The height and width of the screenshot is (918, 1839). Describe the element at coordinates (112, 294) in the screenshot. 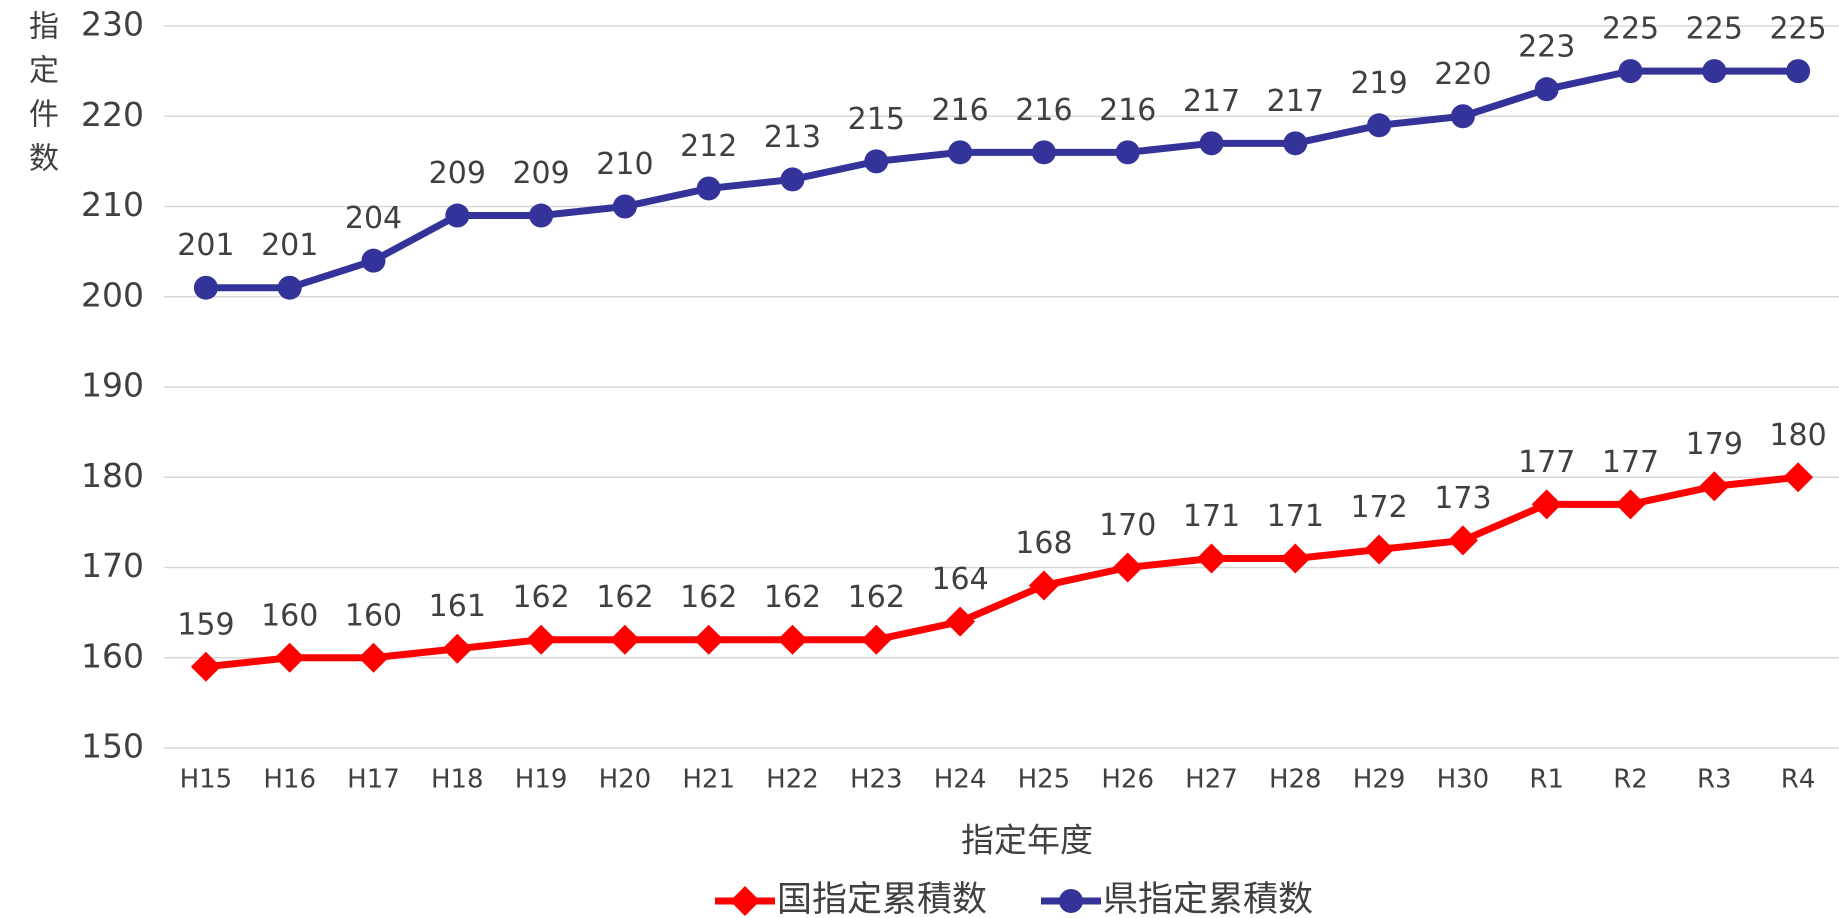

I see `y-tick-label: 200` at that location.